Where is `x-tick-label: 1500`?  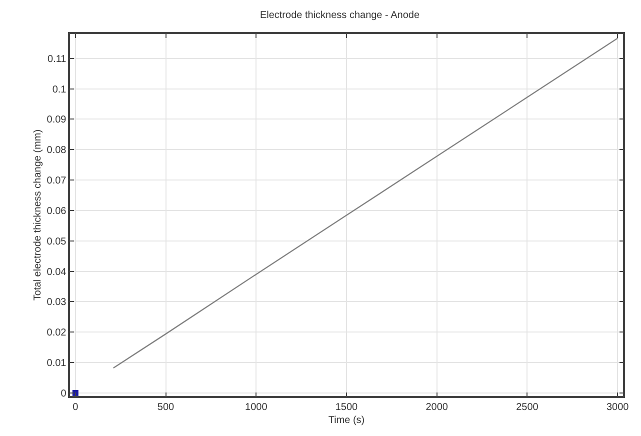 x-tick-label: 1500 is located at coordinates (346, 407).